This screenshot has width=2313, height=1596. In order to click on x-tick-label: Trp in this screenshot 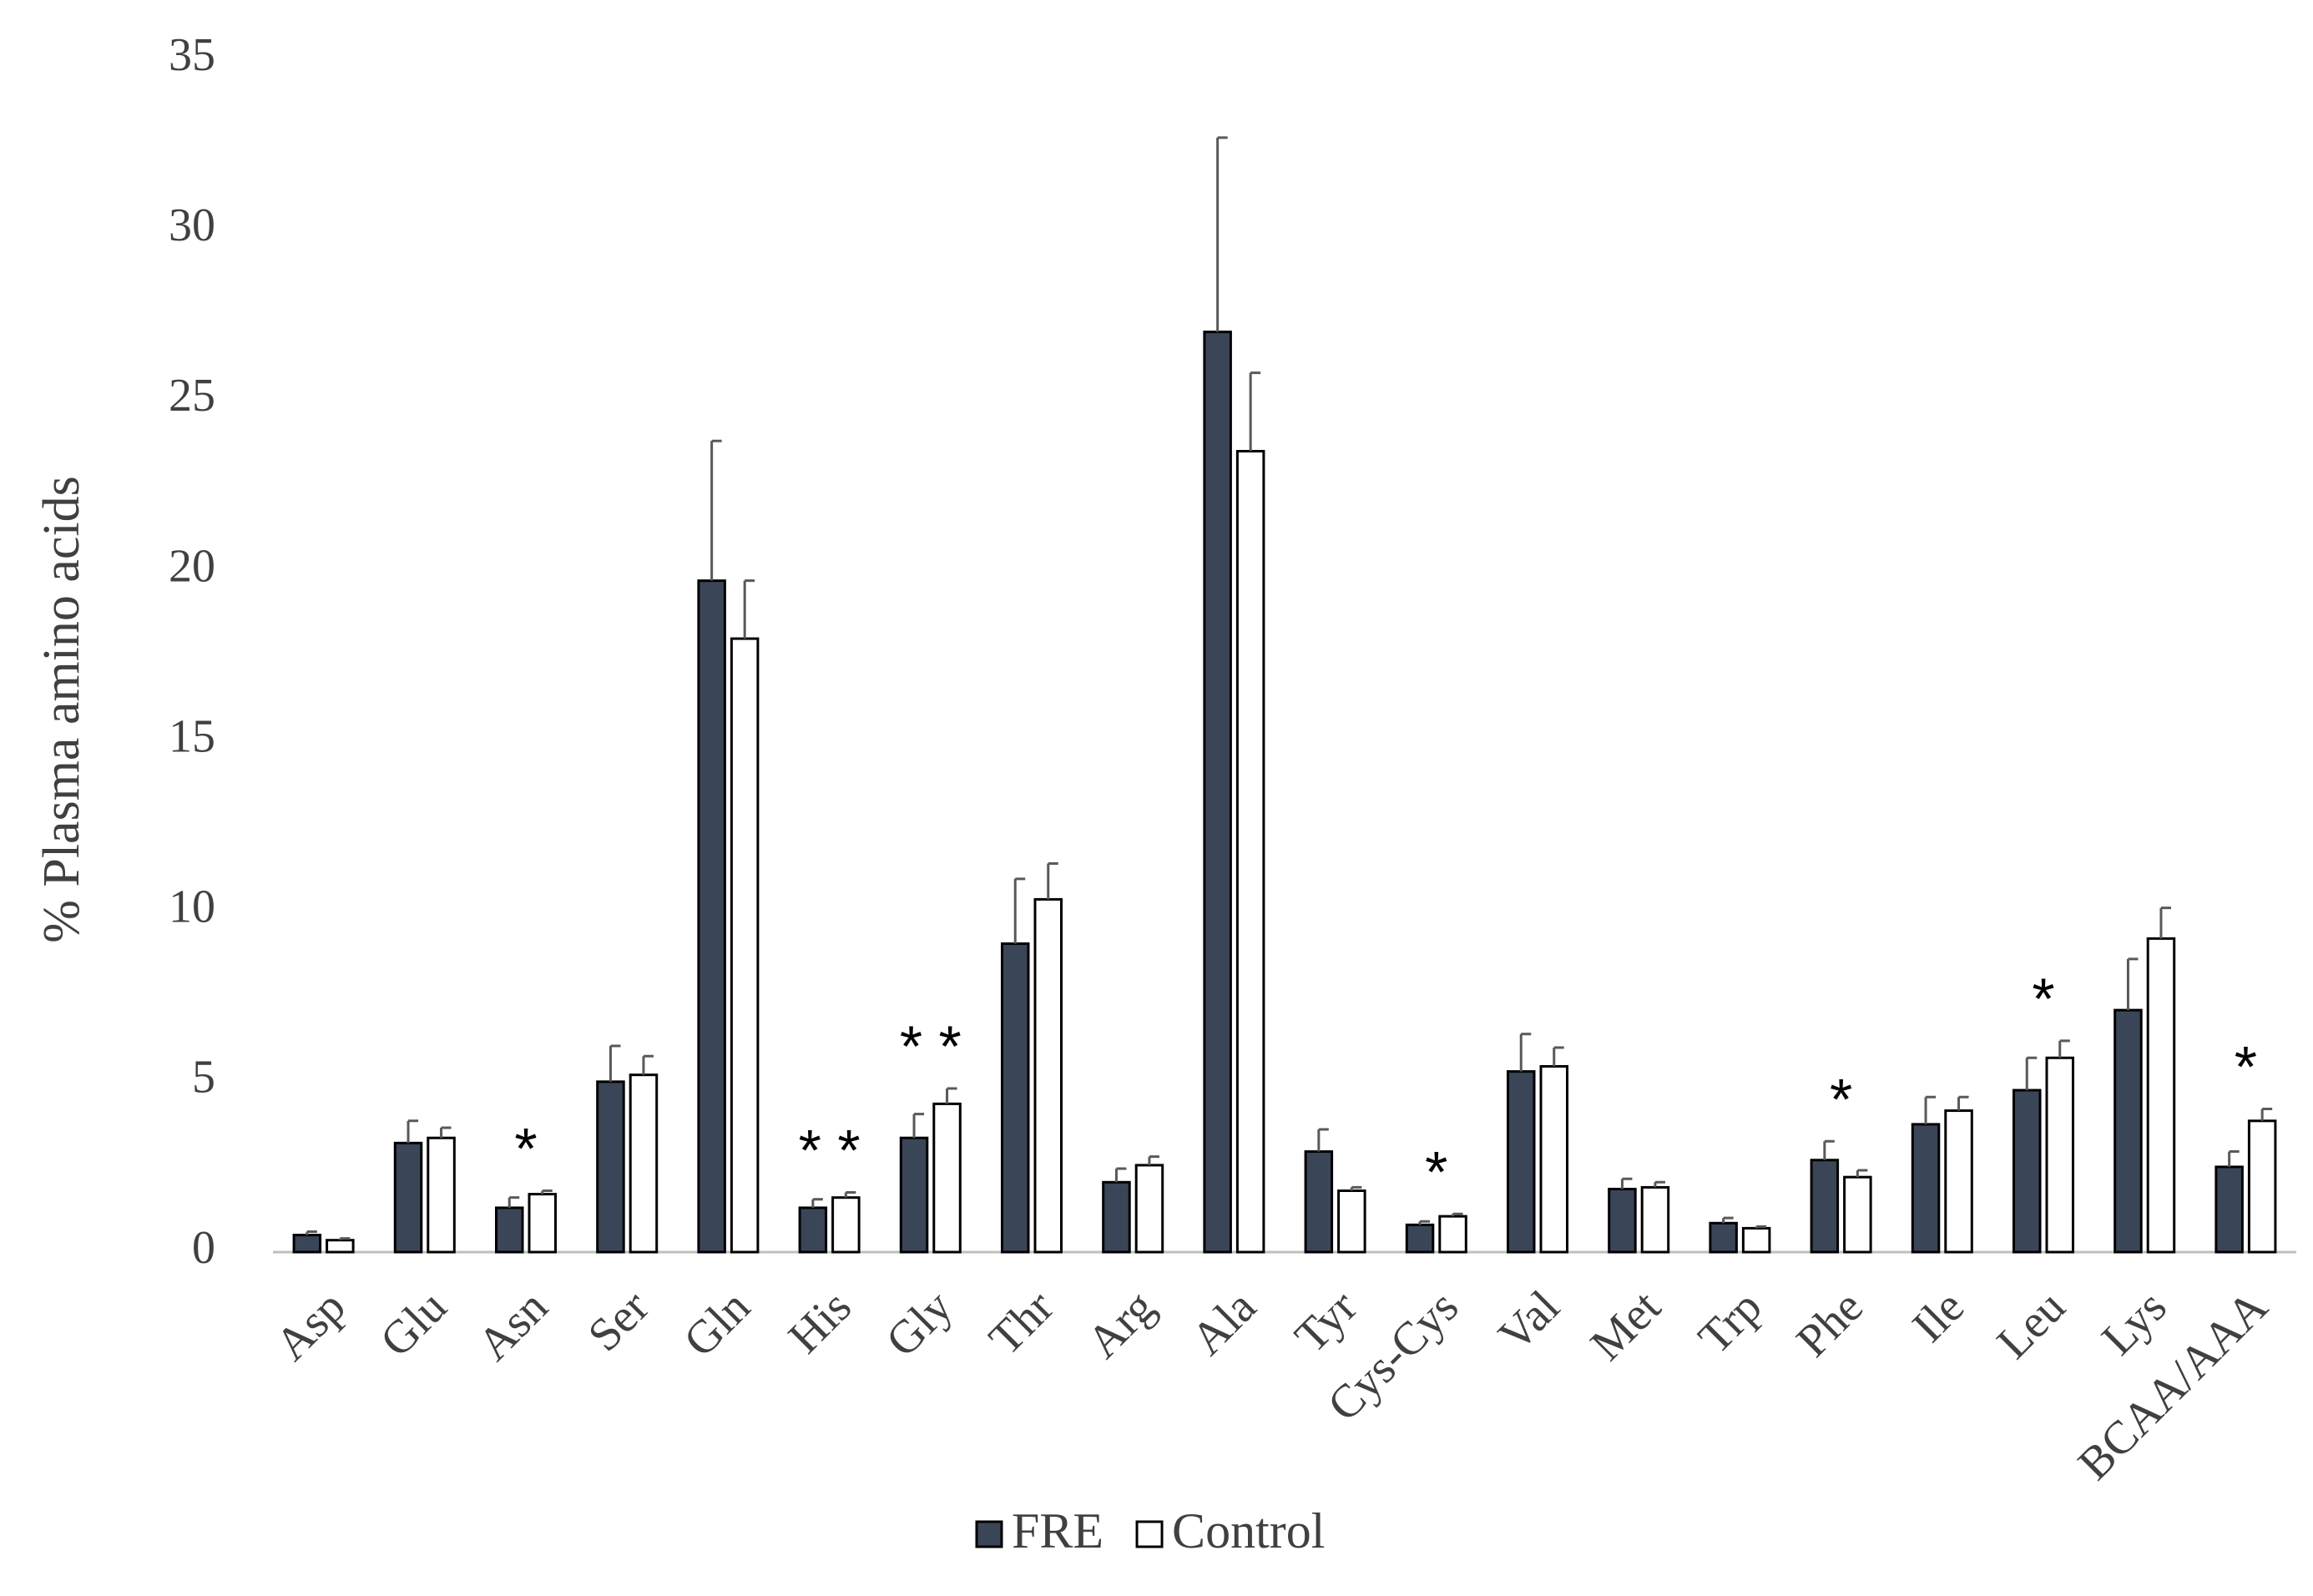, I will do `click(1730, 1322)`.